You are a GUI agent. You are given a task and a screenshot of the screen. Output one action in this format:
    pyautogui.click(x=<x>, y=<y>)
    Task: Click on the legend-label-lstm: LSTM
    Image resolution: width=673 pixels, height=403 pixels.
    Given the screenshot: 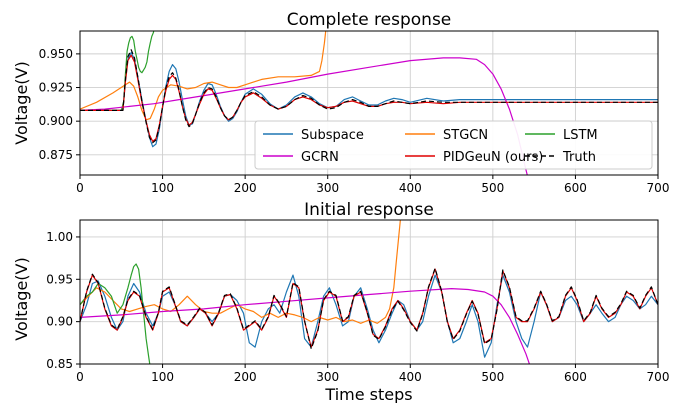 What is the action you would take?
    pyautogui.click(x=580, y=135)
    